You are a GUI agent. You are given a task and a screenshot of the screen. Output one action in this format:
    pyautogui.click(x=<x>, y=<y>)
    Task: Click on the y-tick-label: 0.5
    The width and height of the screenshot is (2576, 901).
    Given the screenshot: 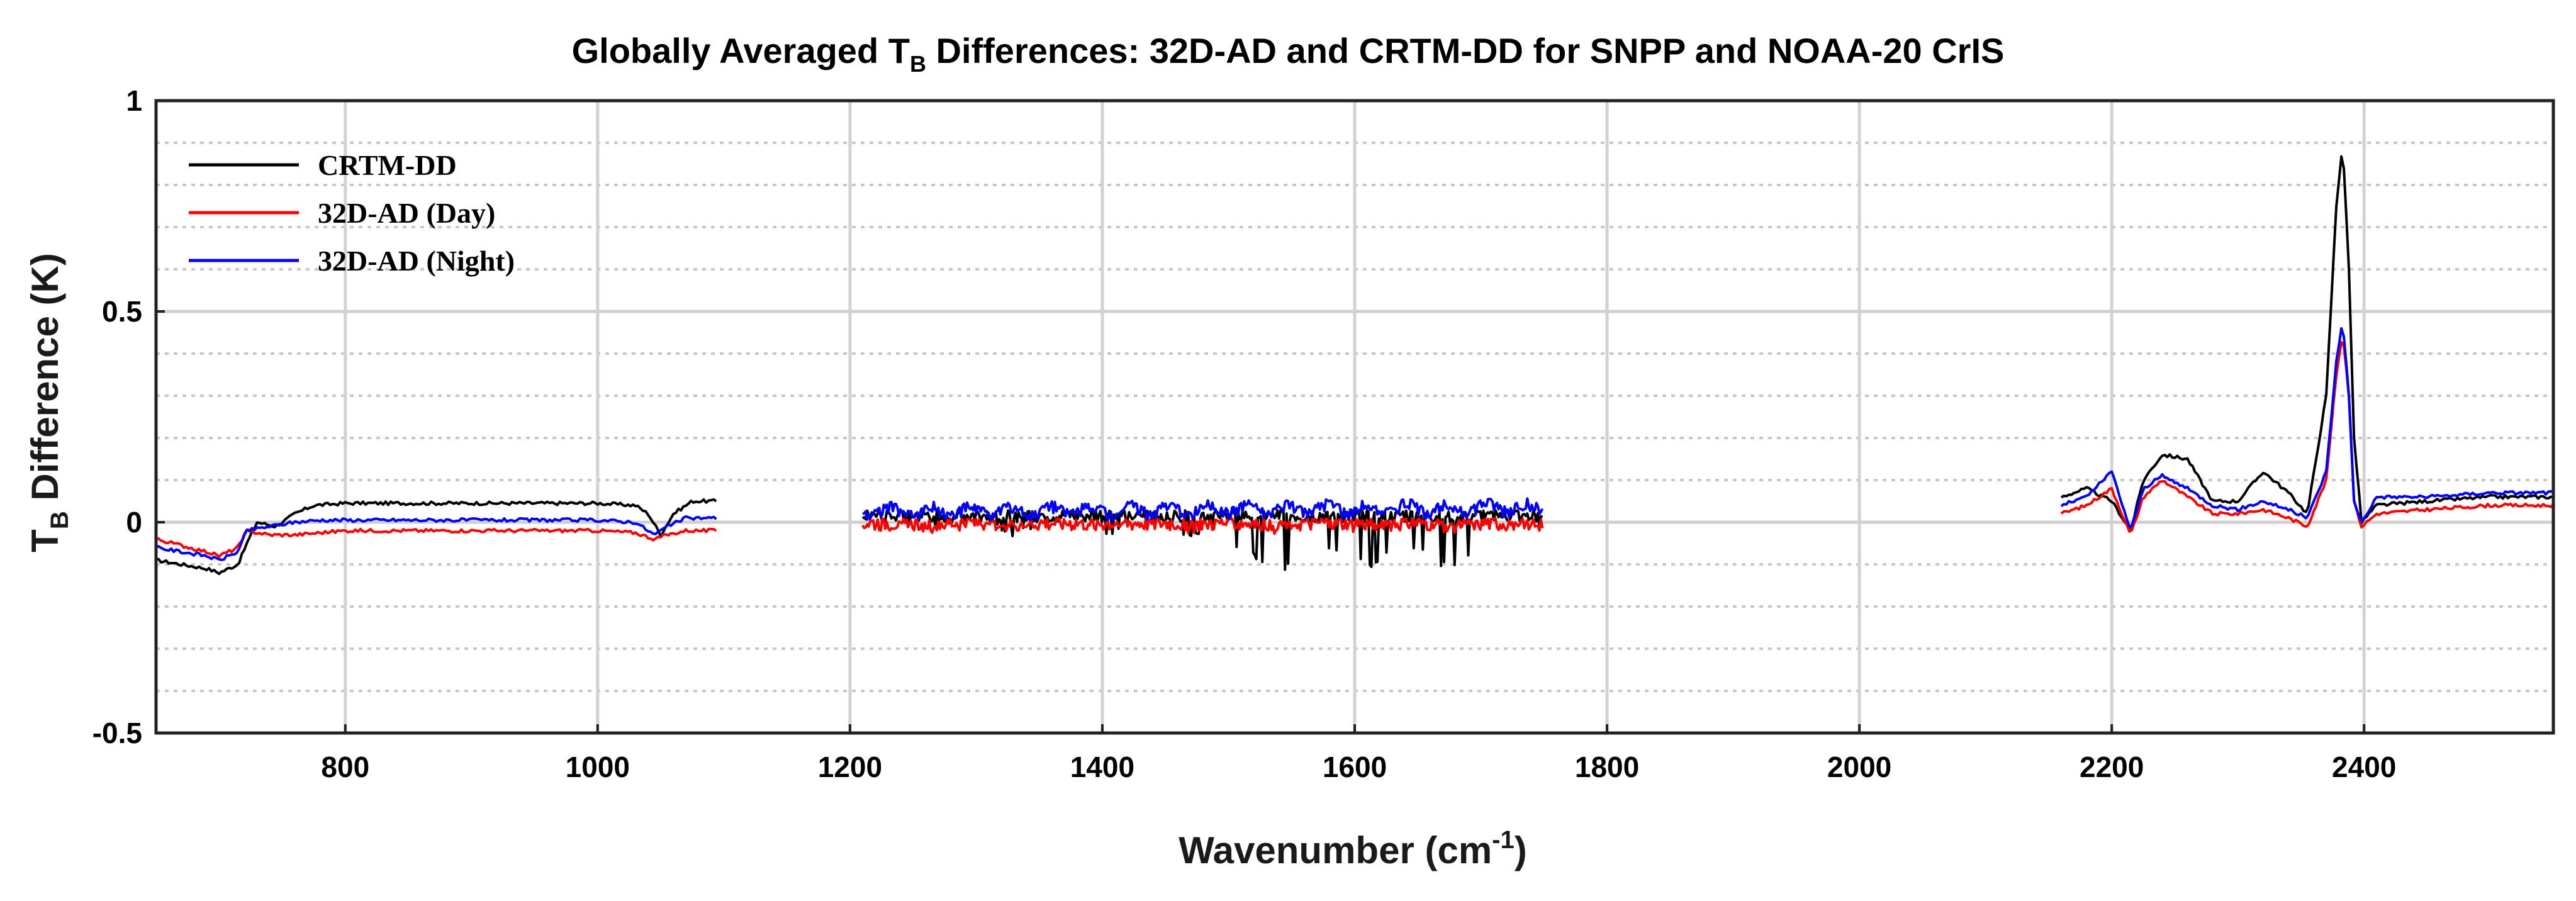 What is the action you would take?
    pyautogui.click(x=122, y=311)
    